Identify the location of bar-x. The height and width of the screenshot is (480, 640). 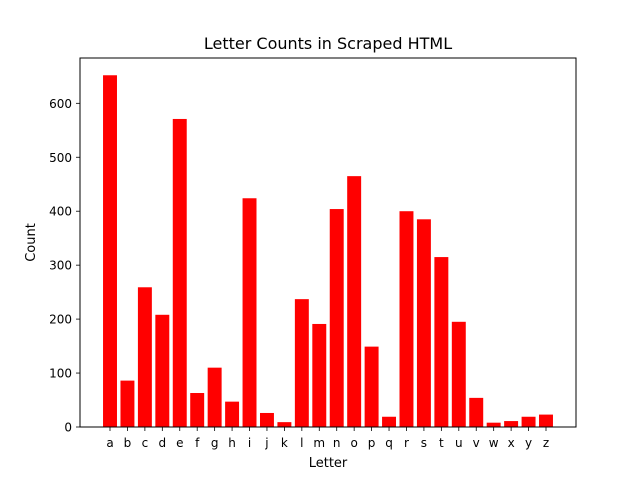
(511, 424).